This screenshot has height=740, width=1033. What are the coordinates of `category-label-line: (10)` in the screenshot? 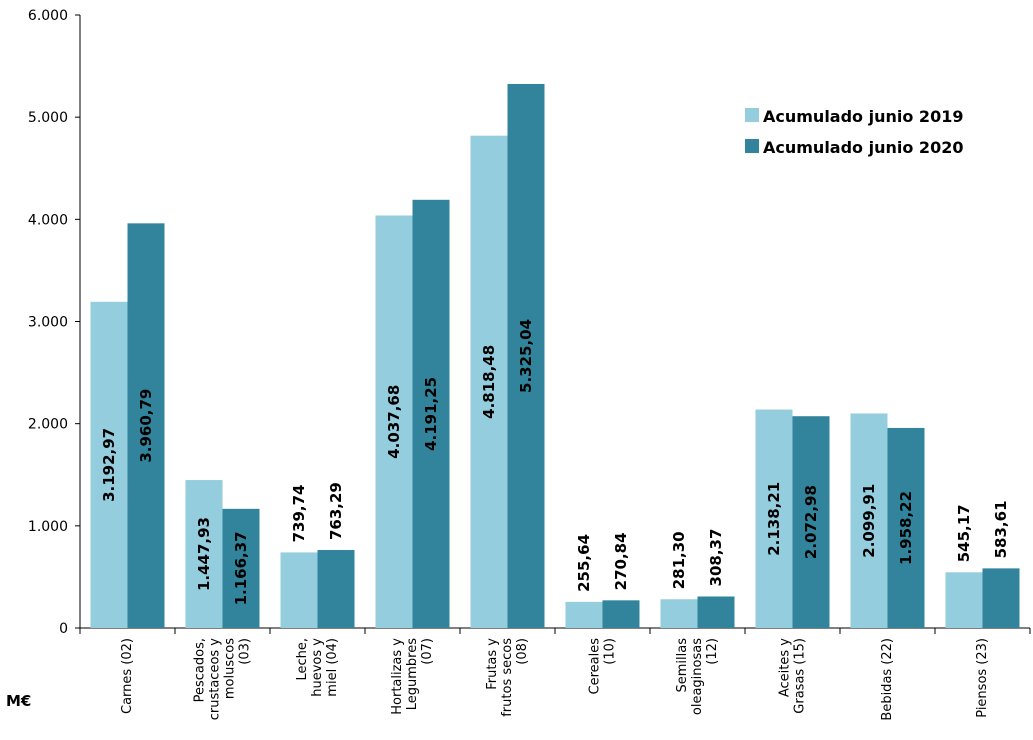 It's located at (610, 651).